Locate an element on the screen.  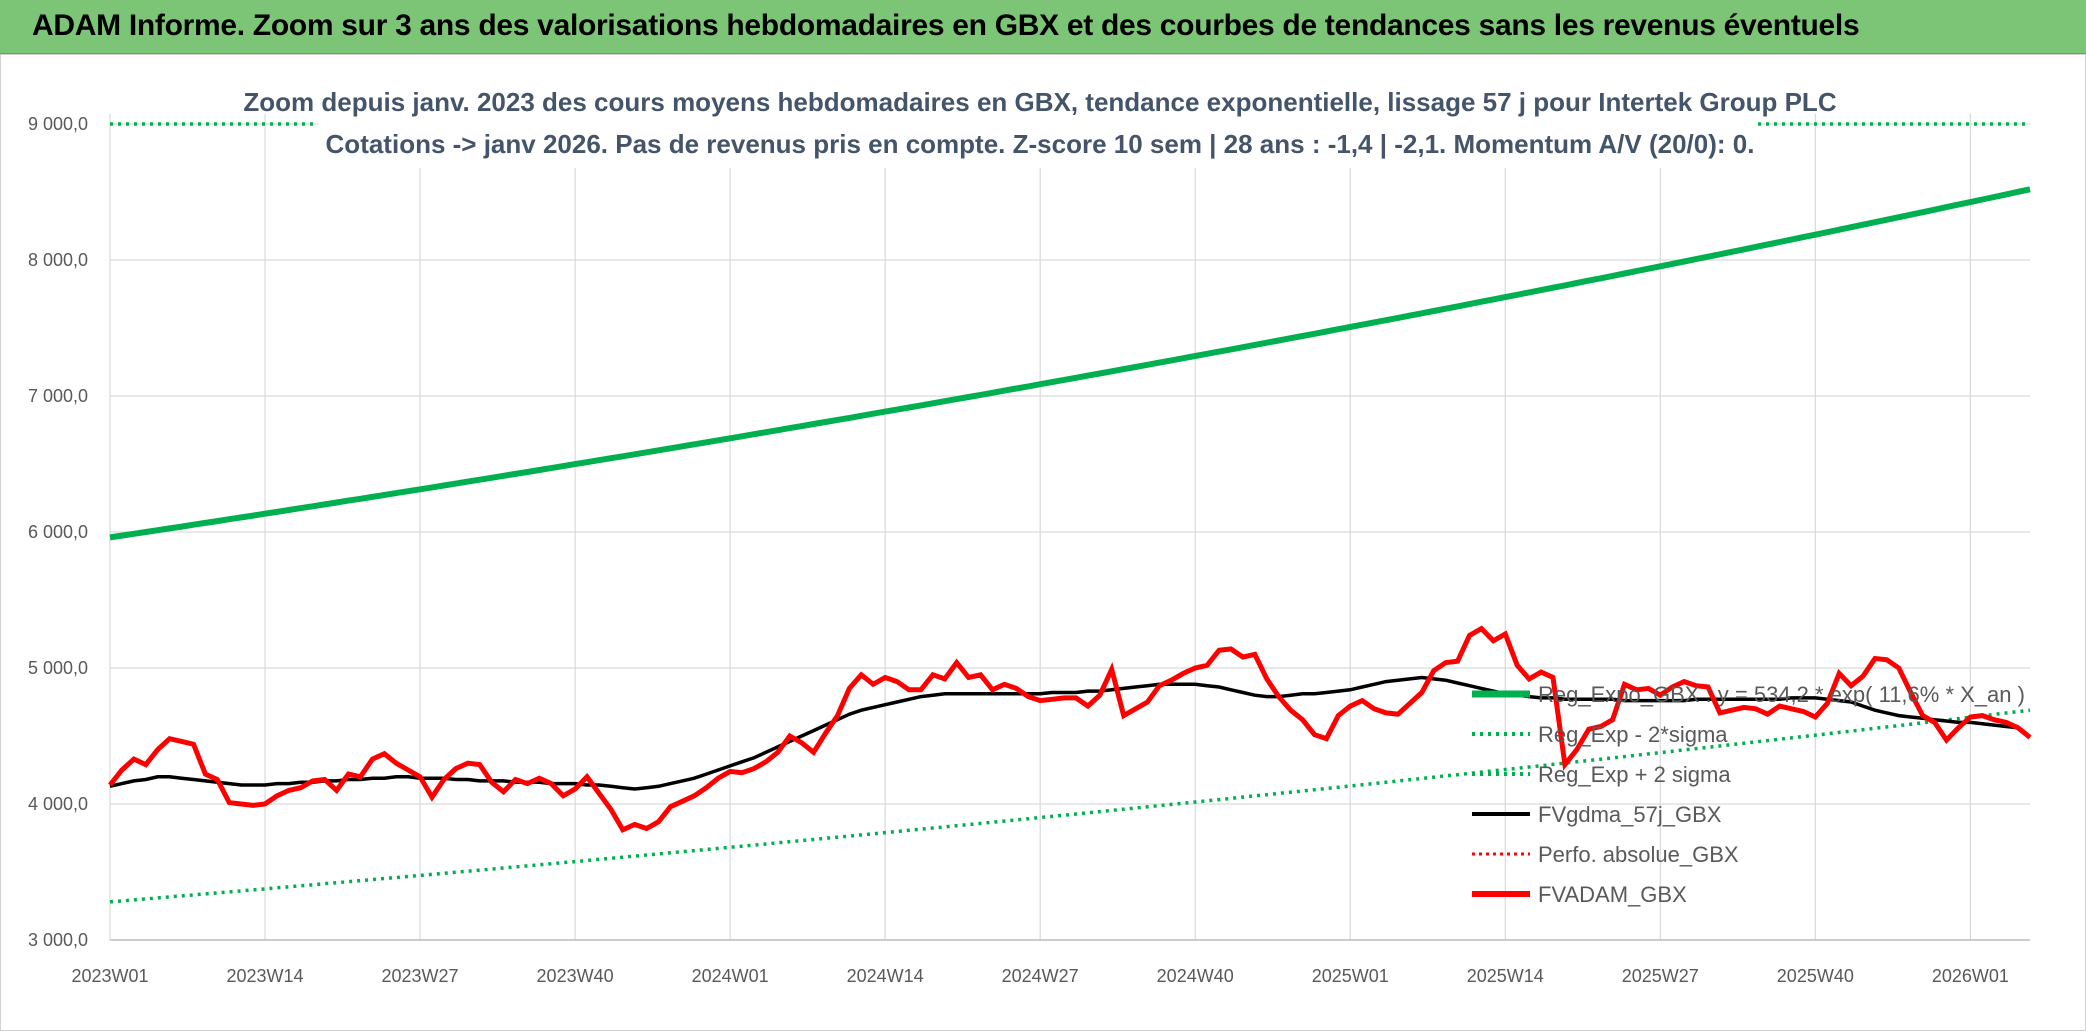
x-tick-label: 2025W27 is located at coordinates (1660, 976).